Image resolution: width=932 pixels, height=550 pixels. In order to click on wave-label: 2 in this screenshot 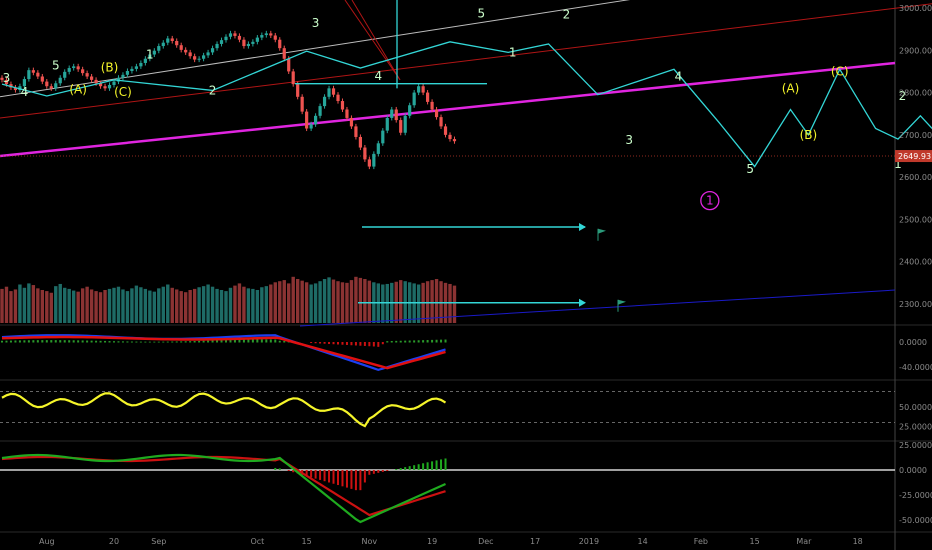, I will do `click(567, 15)`.